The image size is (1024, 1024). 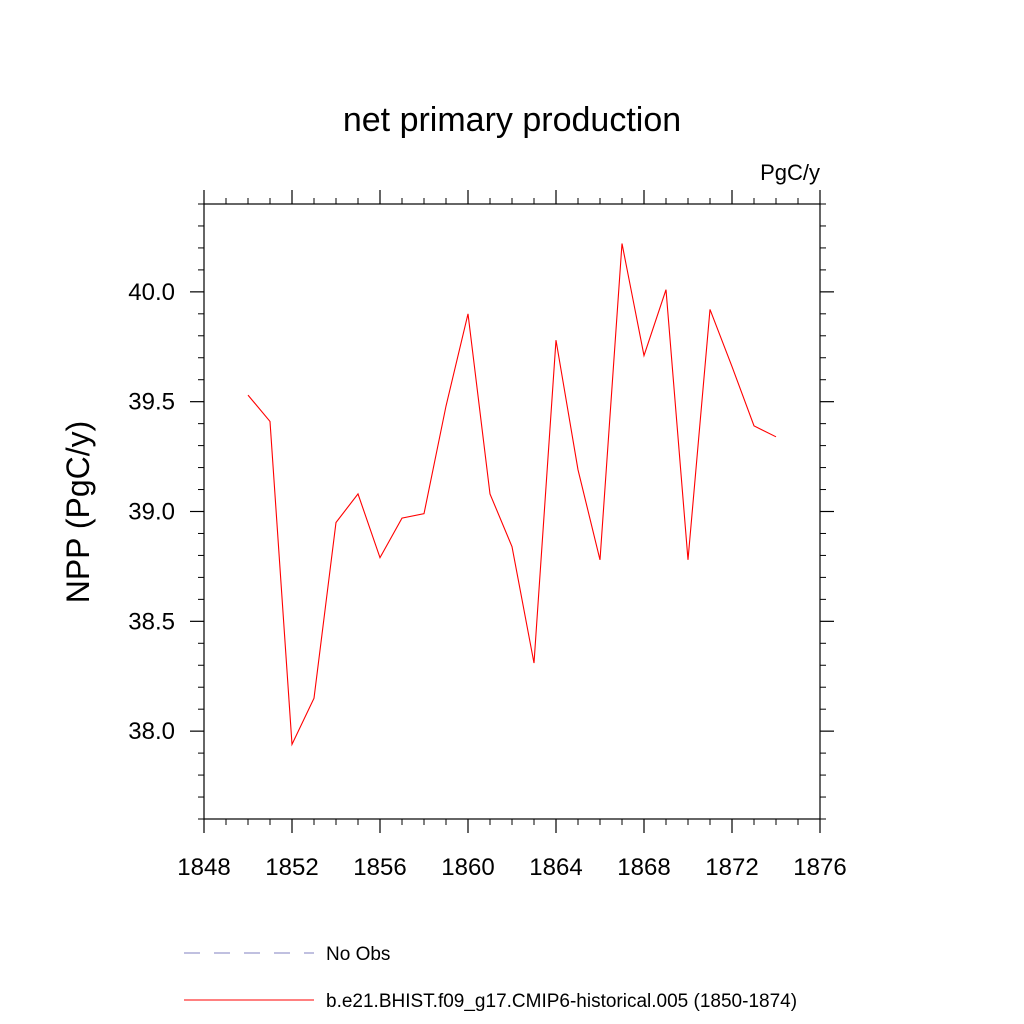 What do you see at coordinates (358, 954) in the screenshot?
I see `legend-entry-label: No Obs` at bounding box center [358, 954].